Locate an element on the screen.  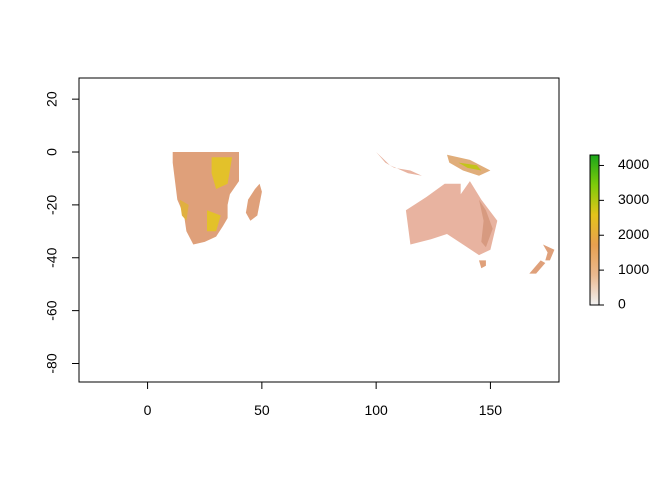
y-tick-label: 20 is located at coordinates (52, 99).